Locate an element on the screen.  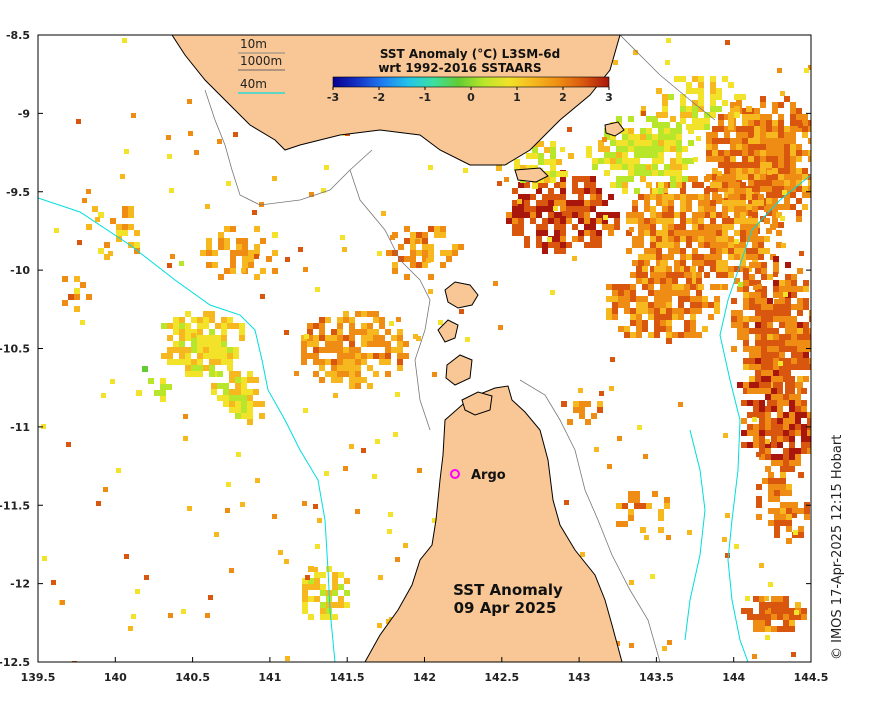
cape-york-land is located at coordinates (493, 523).